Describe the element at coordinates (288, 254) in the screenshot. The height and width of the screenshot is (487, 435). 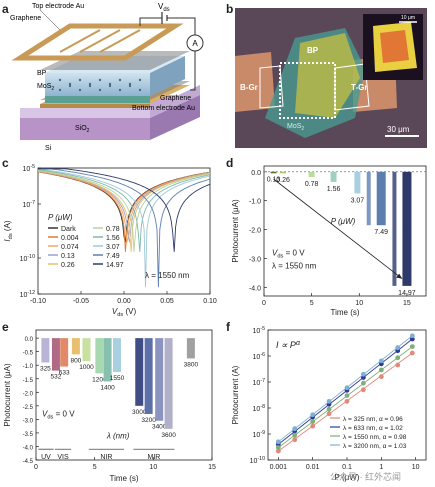
I see `bias-annotation: Vds = 0 V` at that location.